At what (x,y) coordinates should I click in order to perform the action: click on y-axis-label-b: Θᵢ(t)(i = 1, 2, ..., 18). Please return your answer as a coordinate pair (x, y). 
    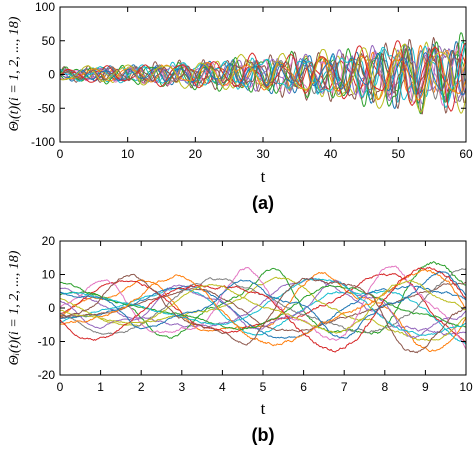
    Looking at the image, I should click on (14, 307).